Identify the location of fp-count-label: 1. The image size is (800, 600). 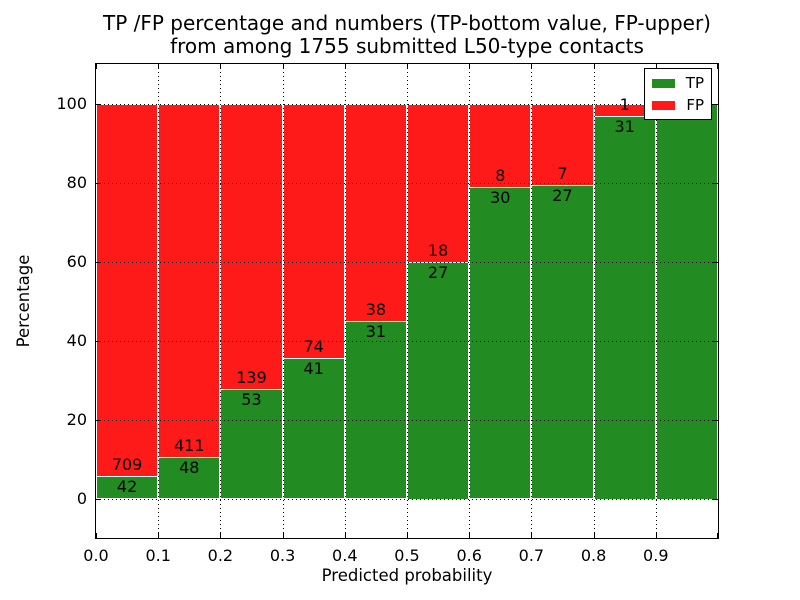
(624, 104).